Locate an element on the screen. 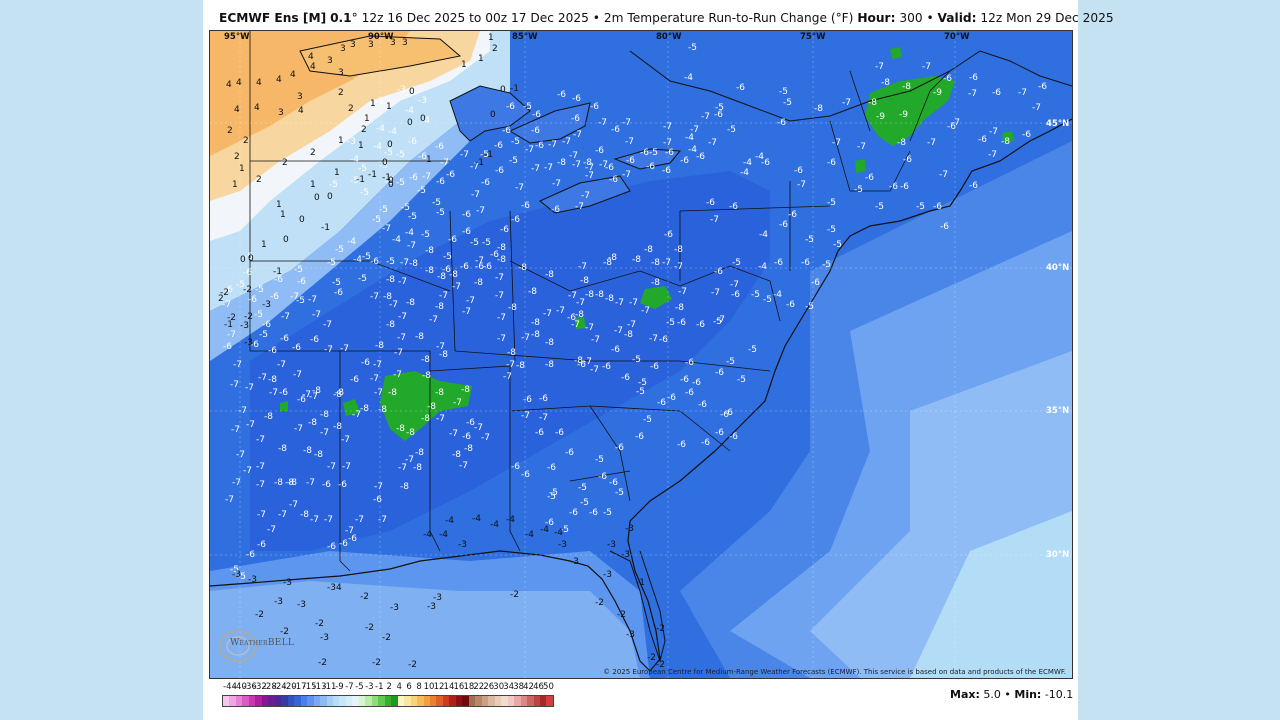 This screenshot has width=1280, height=720. min-label: Min: is located at coordinates (1028, 694).